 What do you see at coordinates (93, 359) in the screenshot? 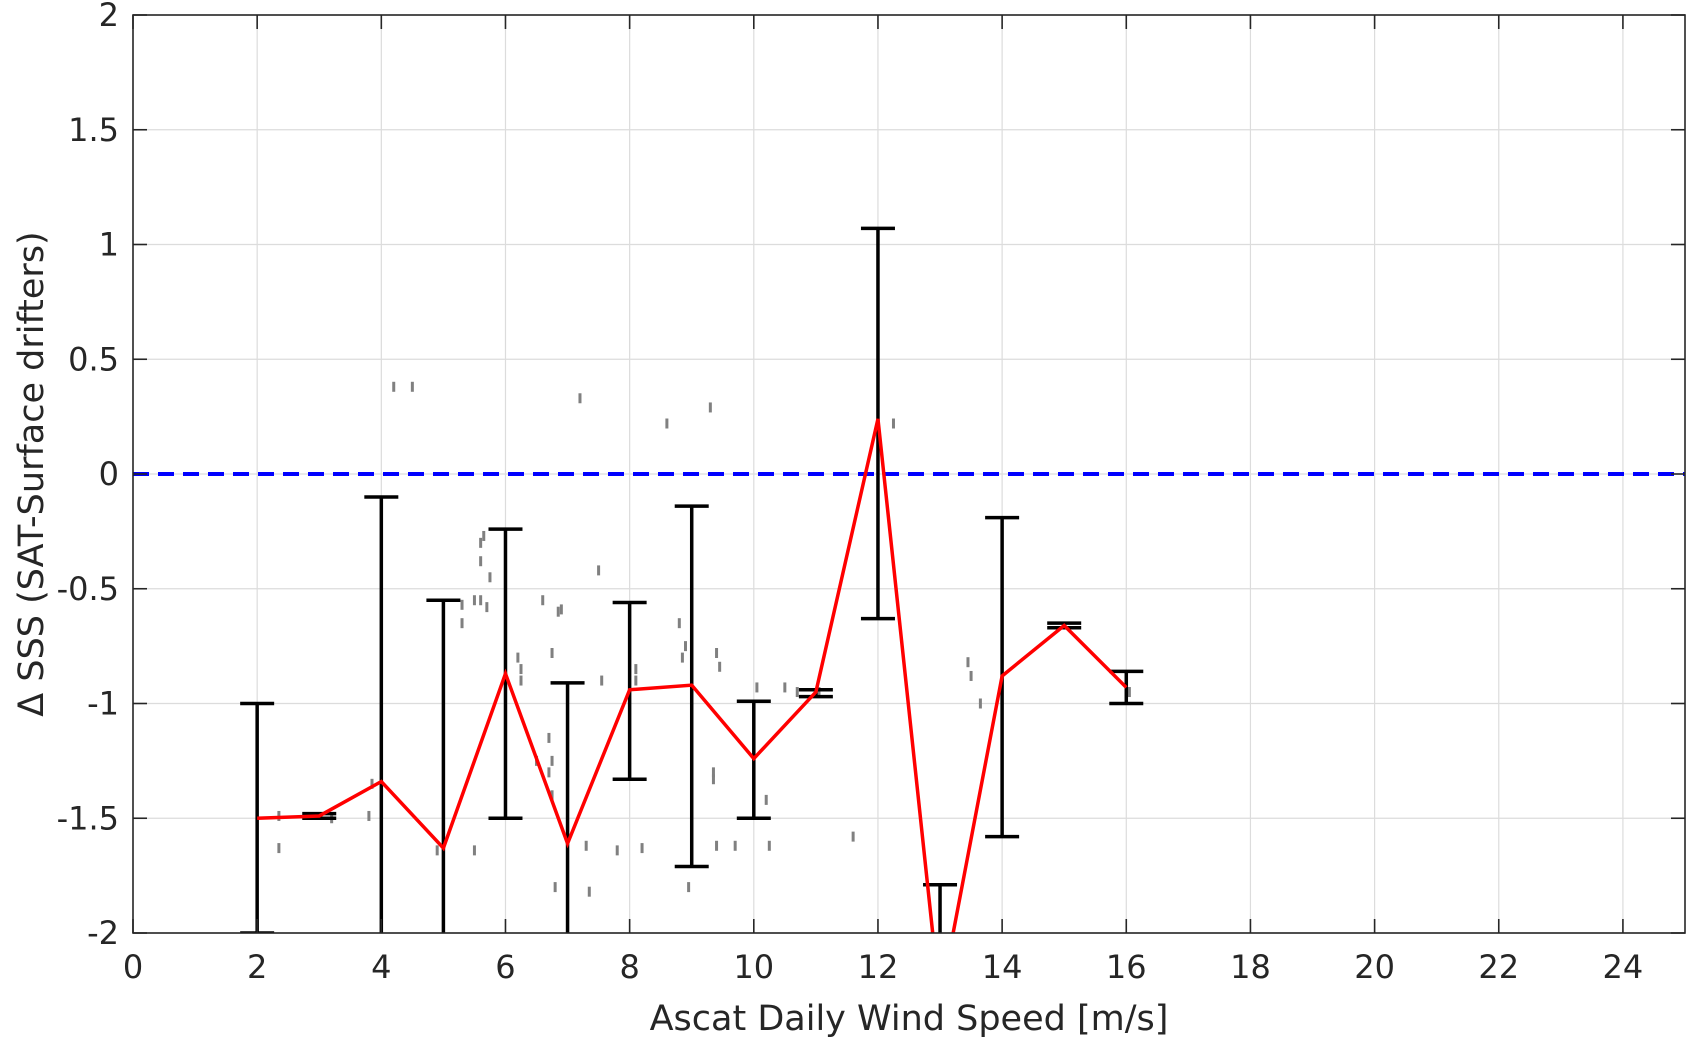
I see `y-tick-label: 0.5` at bounding box center [93, 359].